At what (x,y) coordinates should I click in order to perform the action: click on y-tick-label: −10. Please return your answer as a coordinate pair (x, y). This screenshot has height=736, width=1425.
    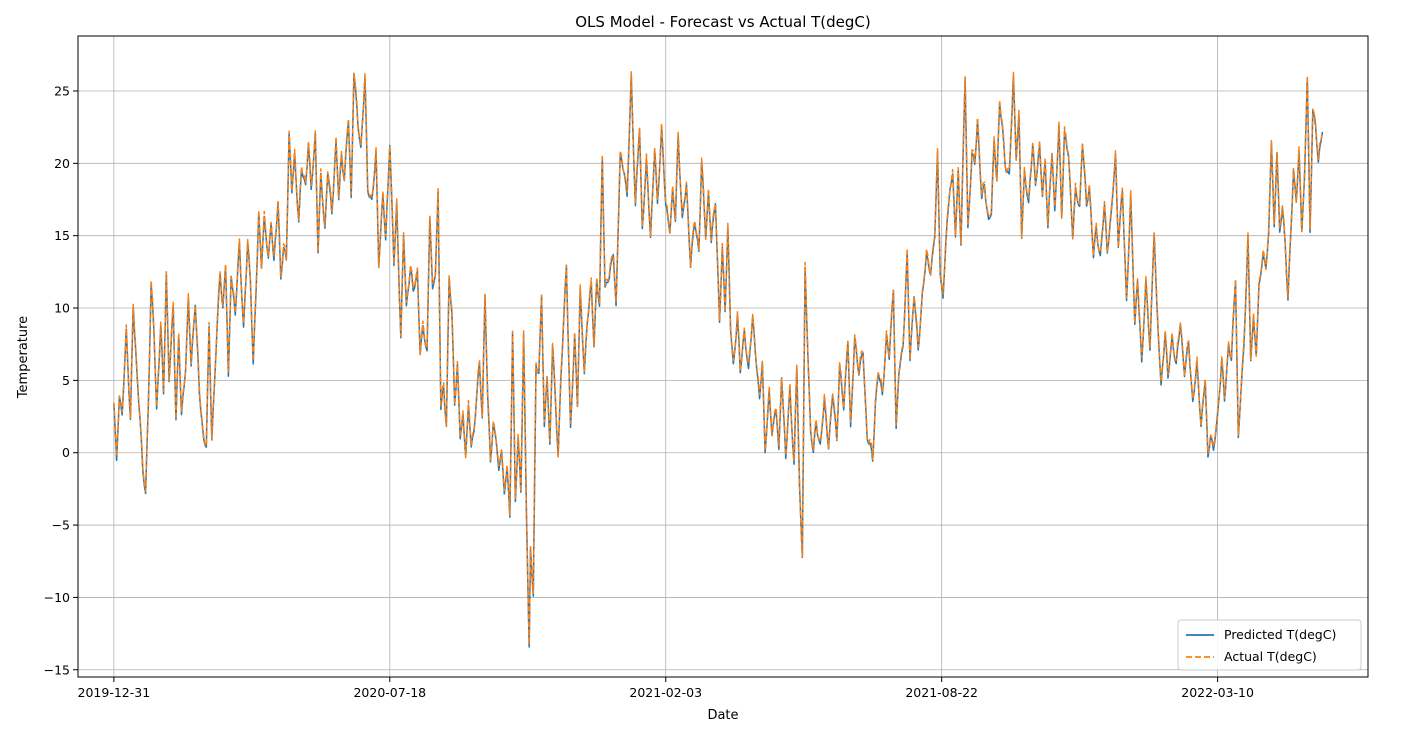
    Looking at the image, I should click on (57, 597).